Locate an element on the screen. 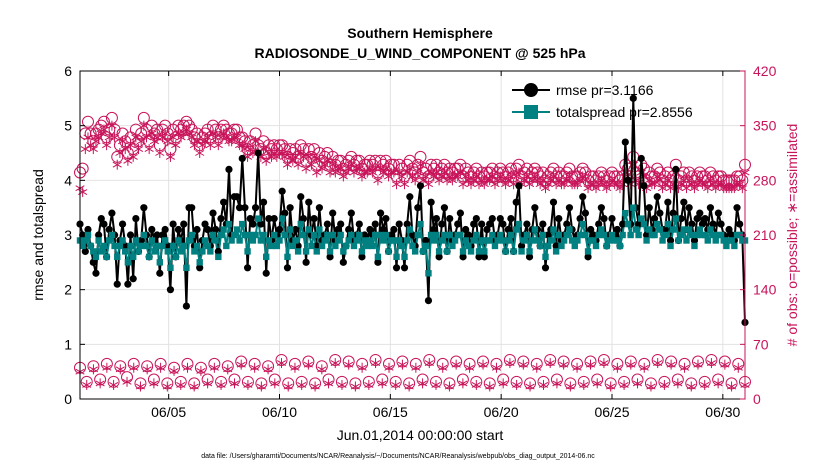  legend-rmse-label: rmse pr=3.1166 is located at coordinates (605, 90).